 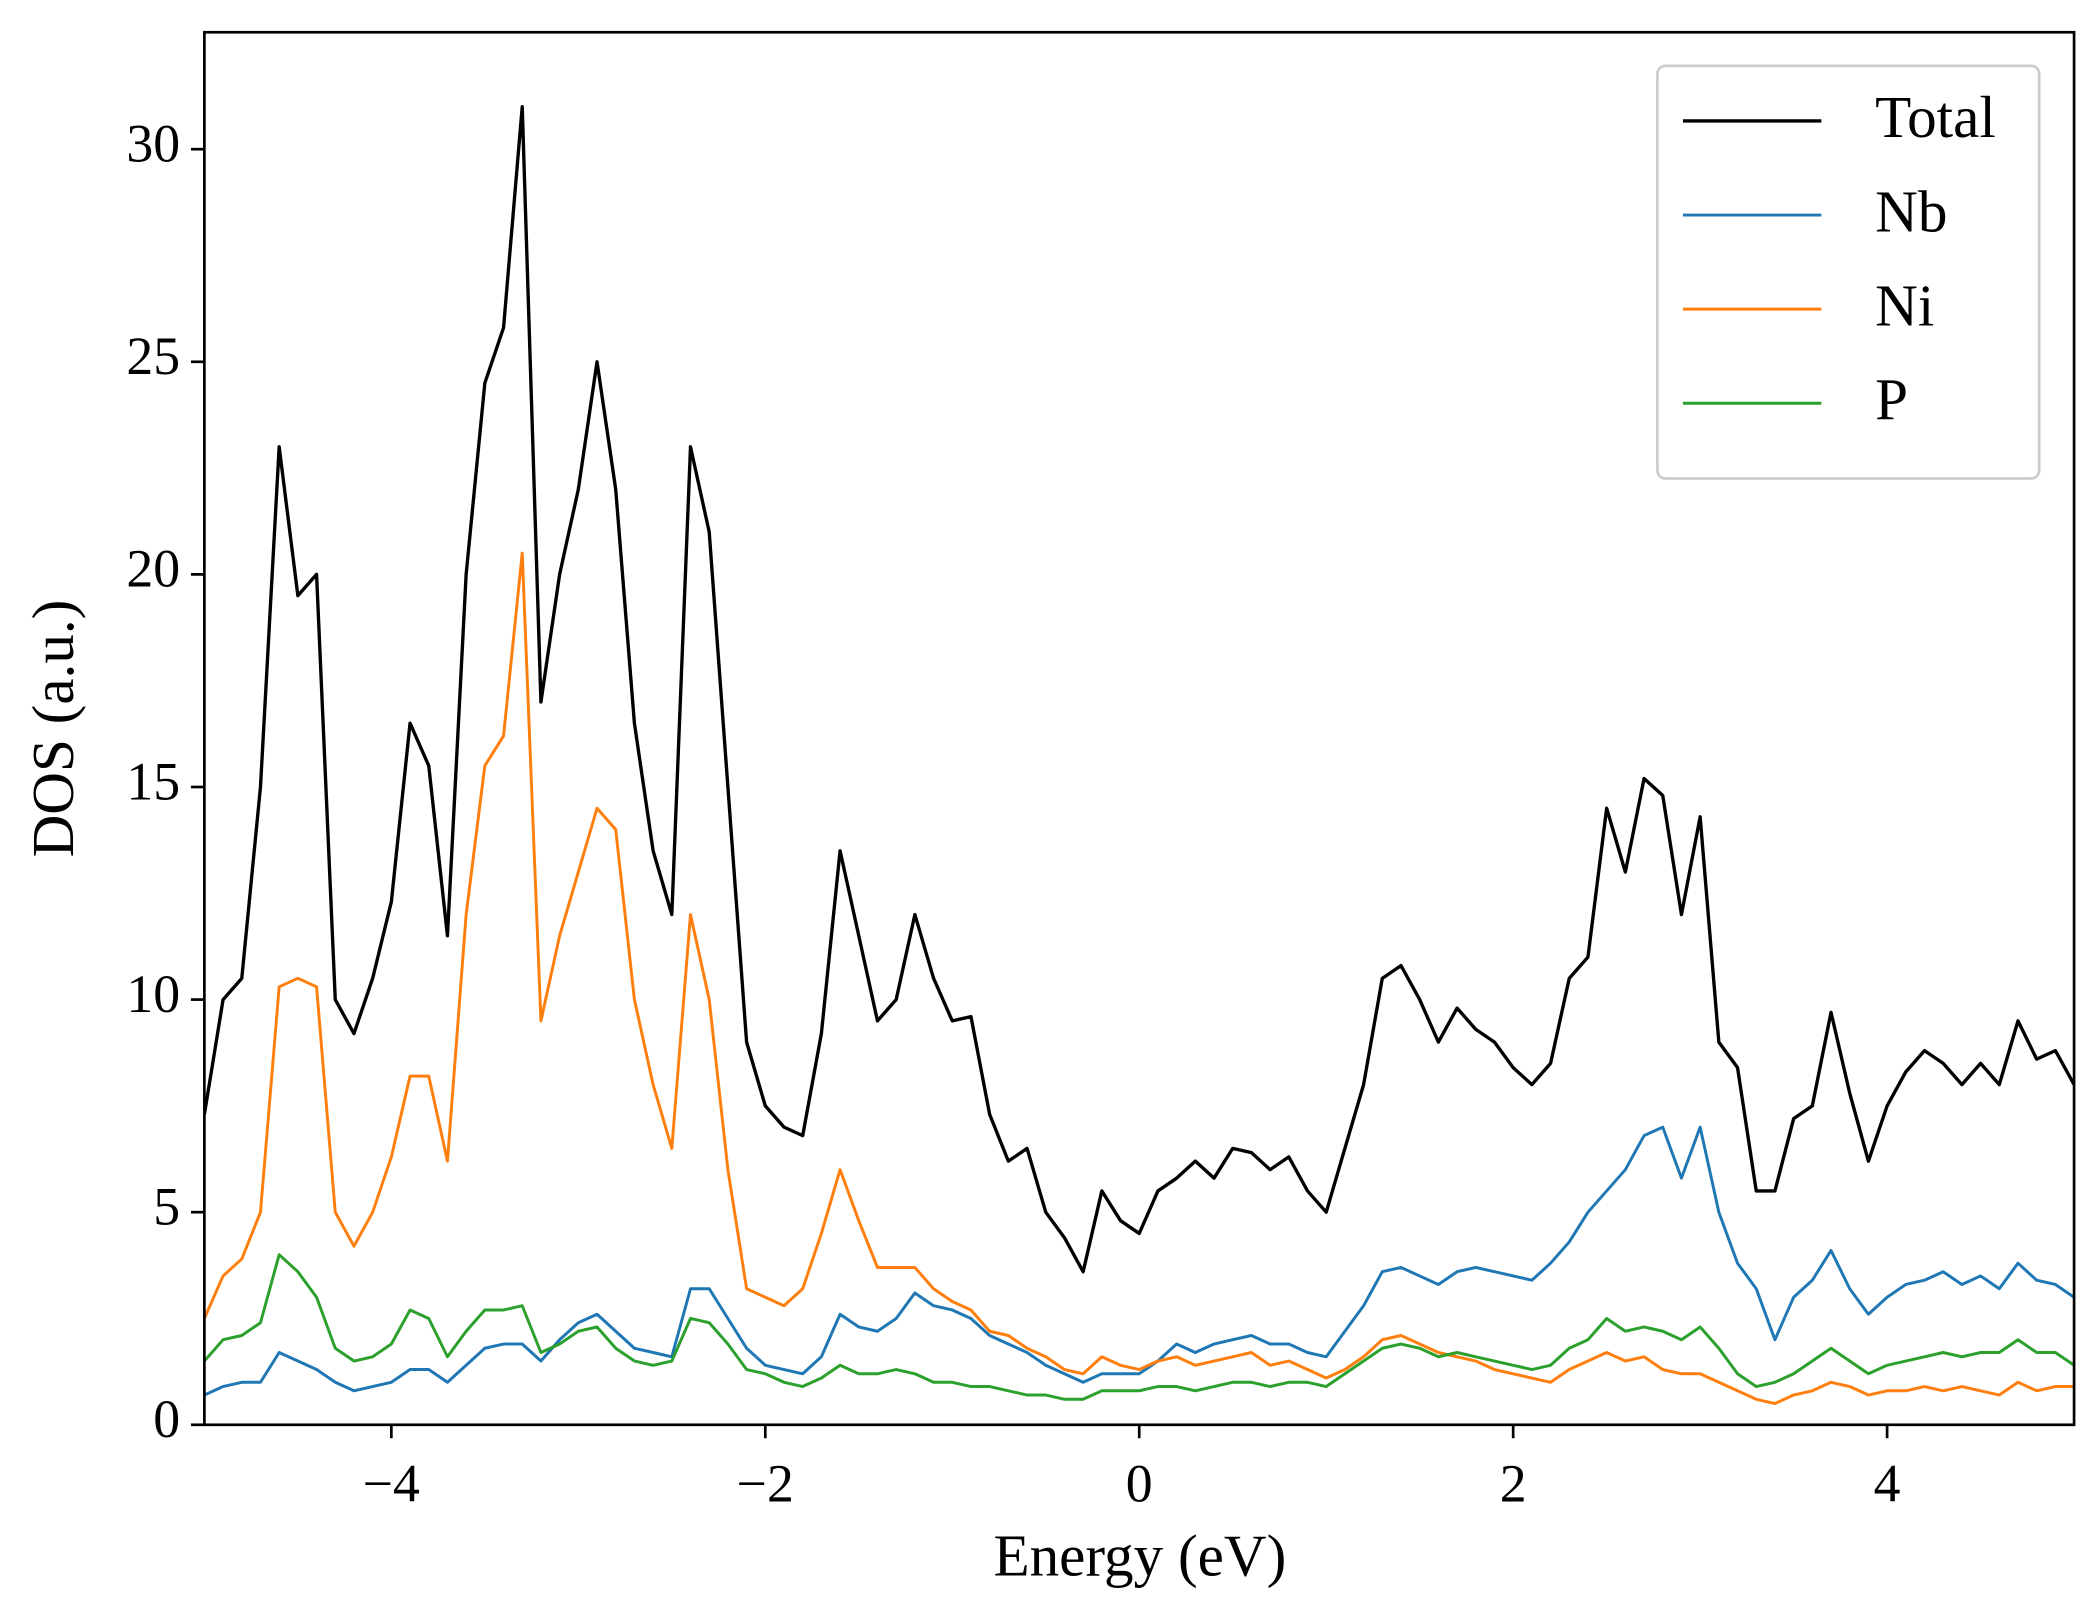 What do you see at coordinates (153, 144) in the screenshot?
I see `y-tick-label: 30` at bounding box center [153, 144].